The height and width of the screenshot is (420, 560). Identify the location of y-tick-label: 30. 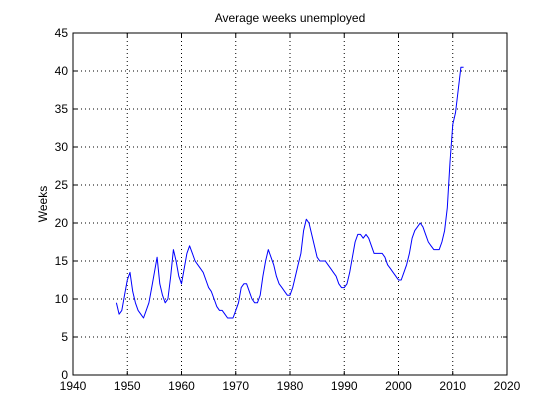
(62, 147).